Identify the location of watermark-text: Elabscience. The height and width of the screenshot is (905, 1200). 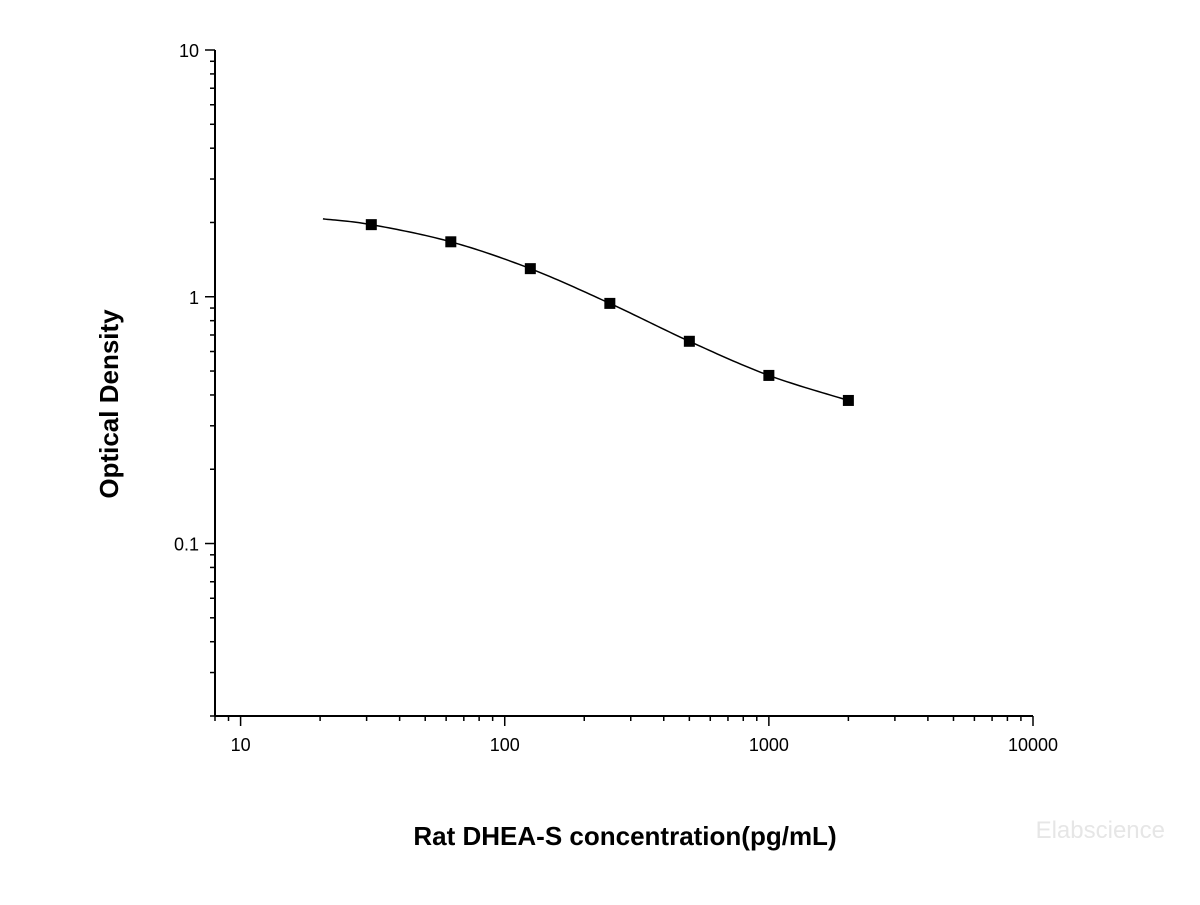
(1100, 830).